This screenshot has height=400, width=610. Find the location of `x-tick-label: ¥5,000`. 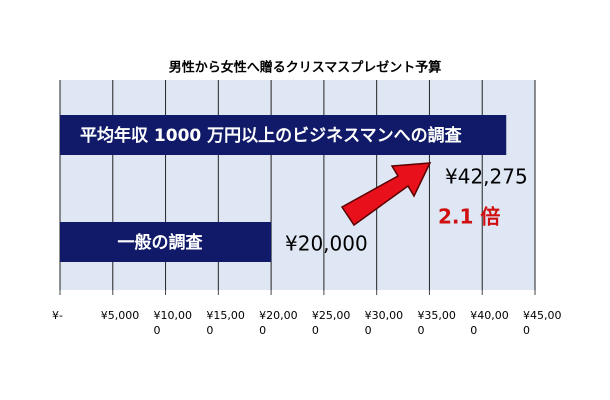

x-tick-label: ¥5,000 is located at coordinates (120, 315).